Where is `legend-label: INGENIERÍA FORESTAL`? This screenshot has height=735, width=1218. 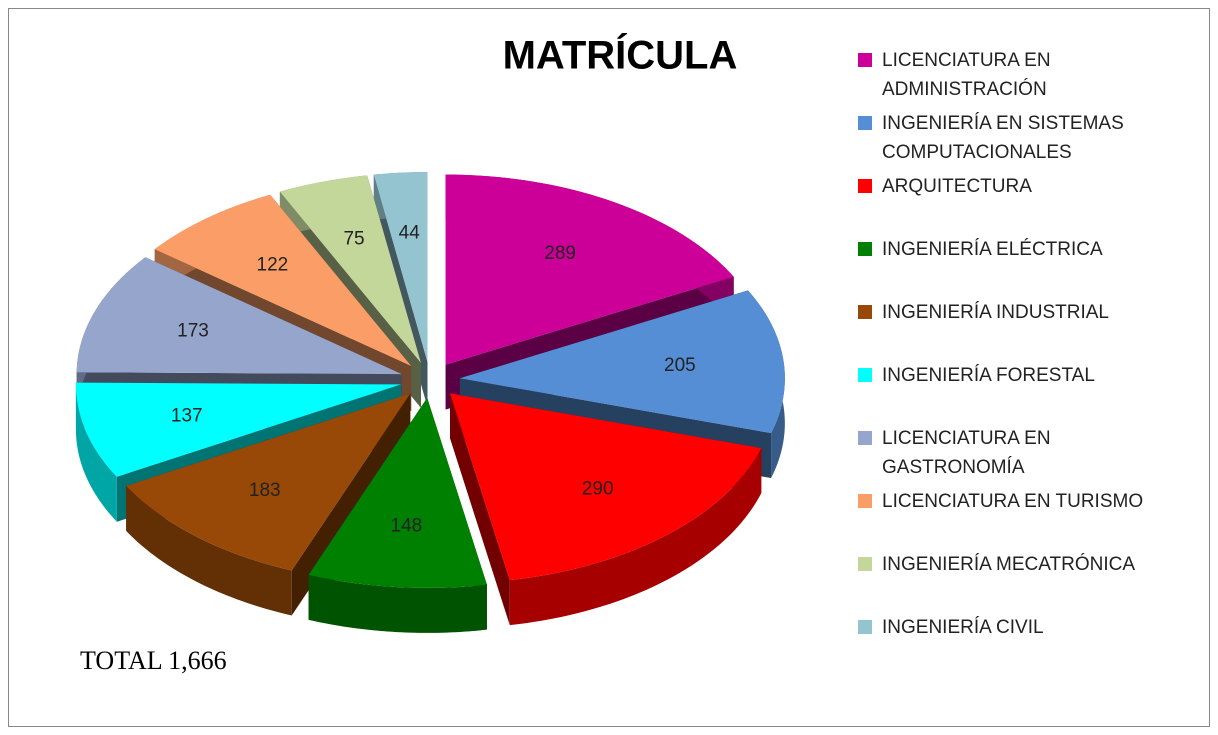 legend-label: INGENIERÍA FORESTAL is located at coordinates (988, 375).